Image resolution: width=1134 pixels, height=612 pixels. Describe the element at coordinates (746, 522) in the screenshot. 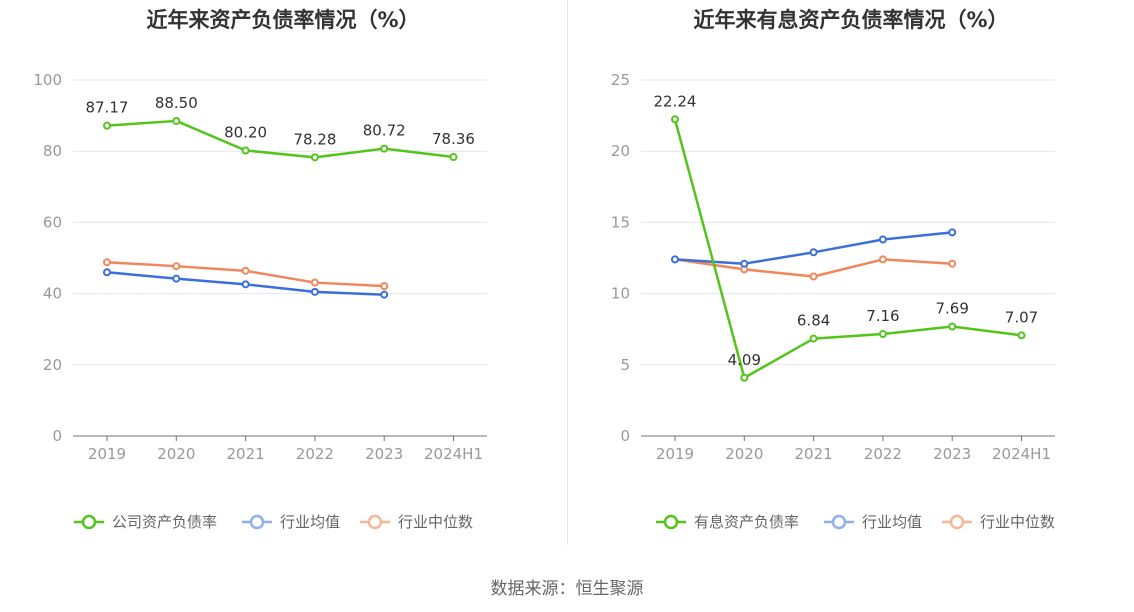

I see `legend-label: 有息资产负债率` at that location.